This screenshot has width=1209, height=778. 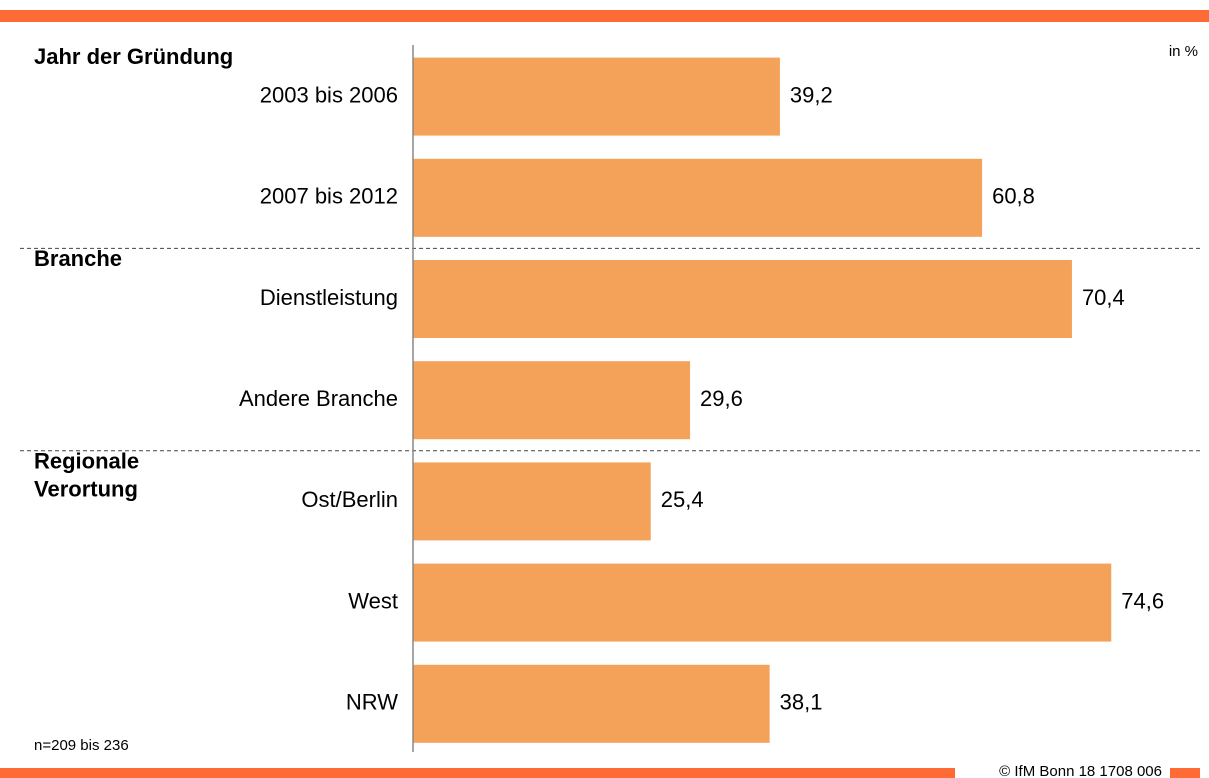 What do you see at coordinates (1185, 773) in the screenshot?
I see `bottom-box` at bounding box center [1185, 773].